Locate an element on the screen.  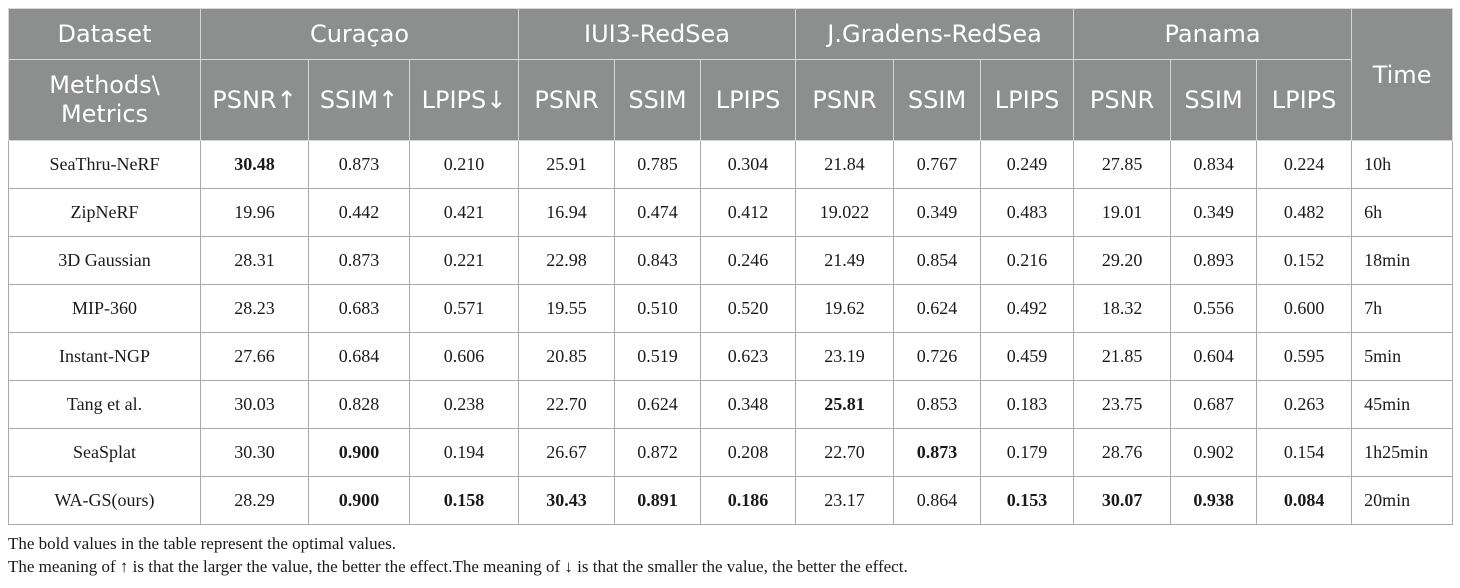
dataset-label: Dataset is located at coordinates (104, 34).